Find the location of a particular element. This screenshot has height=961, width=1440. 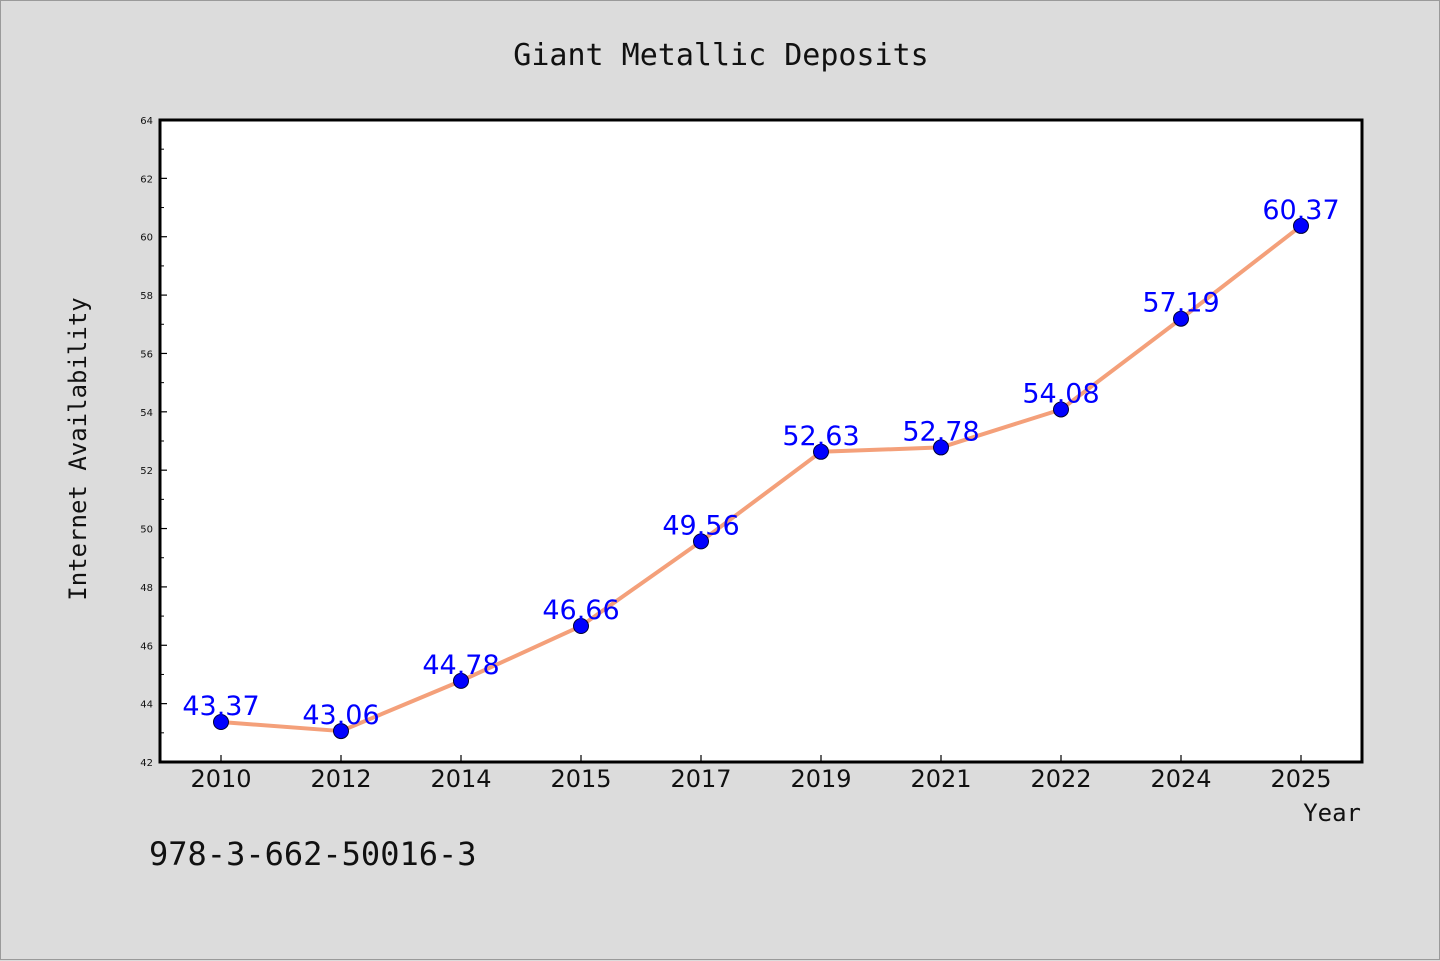

x-tick-label: 2025 is located at coordinates (1300, 779).